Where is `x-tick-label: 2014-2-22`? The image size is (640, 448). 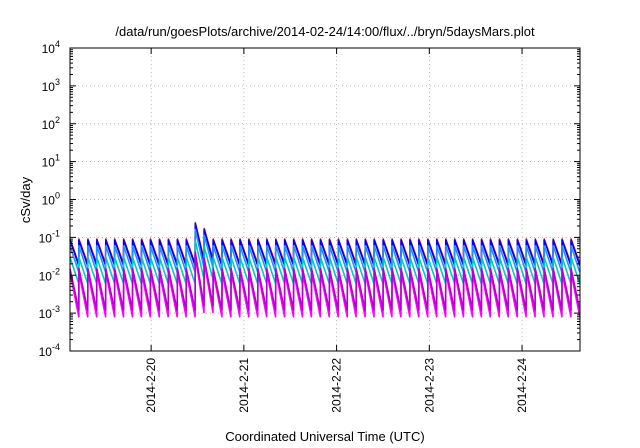 x-tick-label: 2014-2-22 is located at coordinates (337, 385).